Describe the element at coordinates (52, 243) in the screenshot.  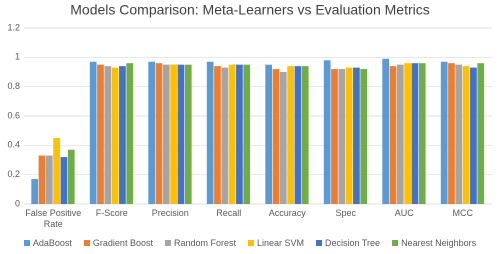
I see `legend-label: AdaBoost` at that location.